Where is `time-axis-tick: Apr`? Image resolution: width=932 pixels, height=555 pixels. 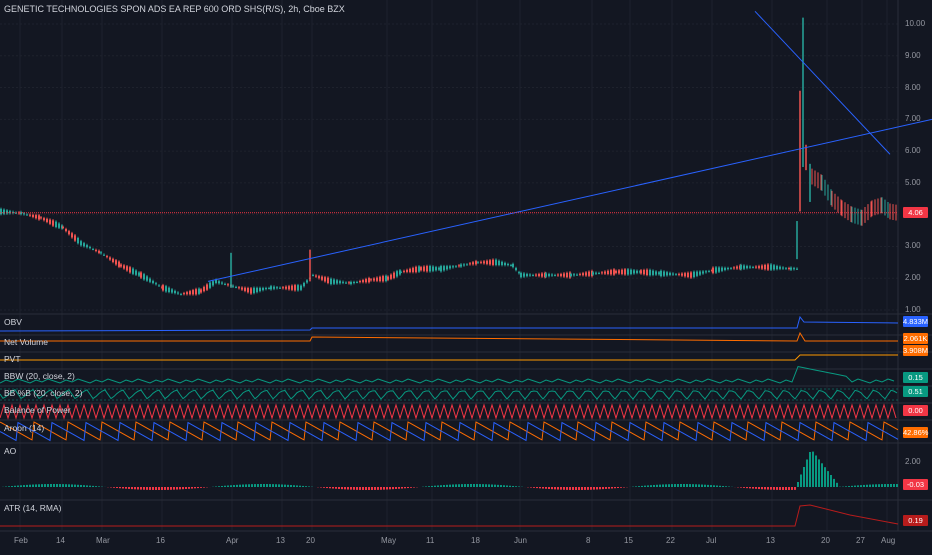 time-axis-tick: Apr is located at coordinates (232, 540).